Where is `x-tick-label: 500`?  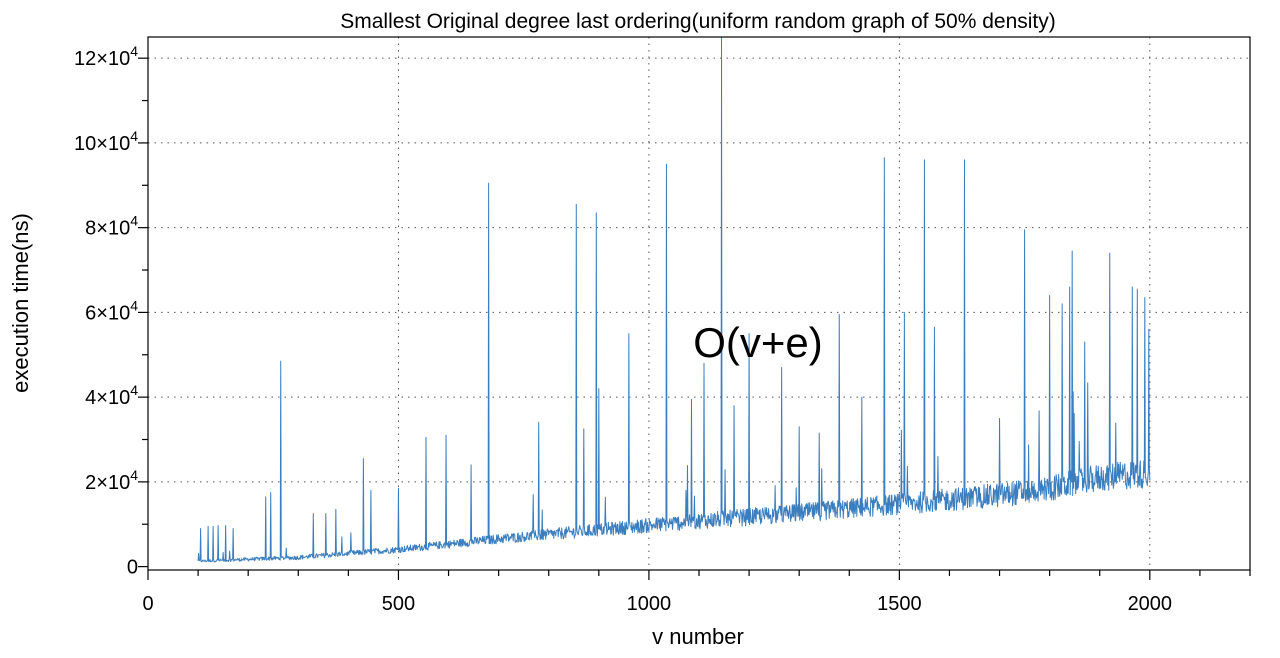 x-tick-label: 500 is located at coordinates (398, 604).